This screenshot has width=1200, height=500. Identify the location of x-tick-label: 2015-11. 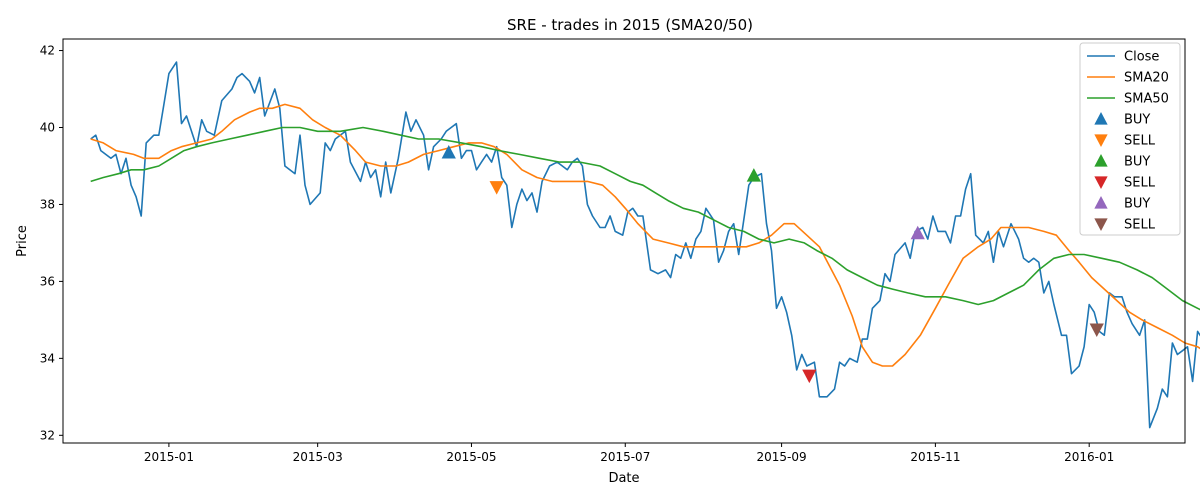
(935, 457).